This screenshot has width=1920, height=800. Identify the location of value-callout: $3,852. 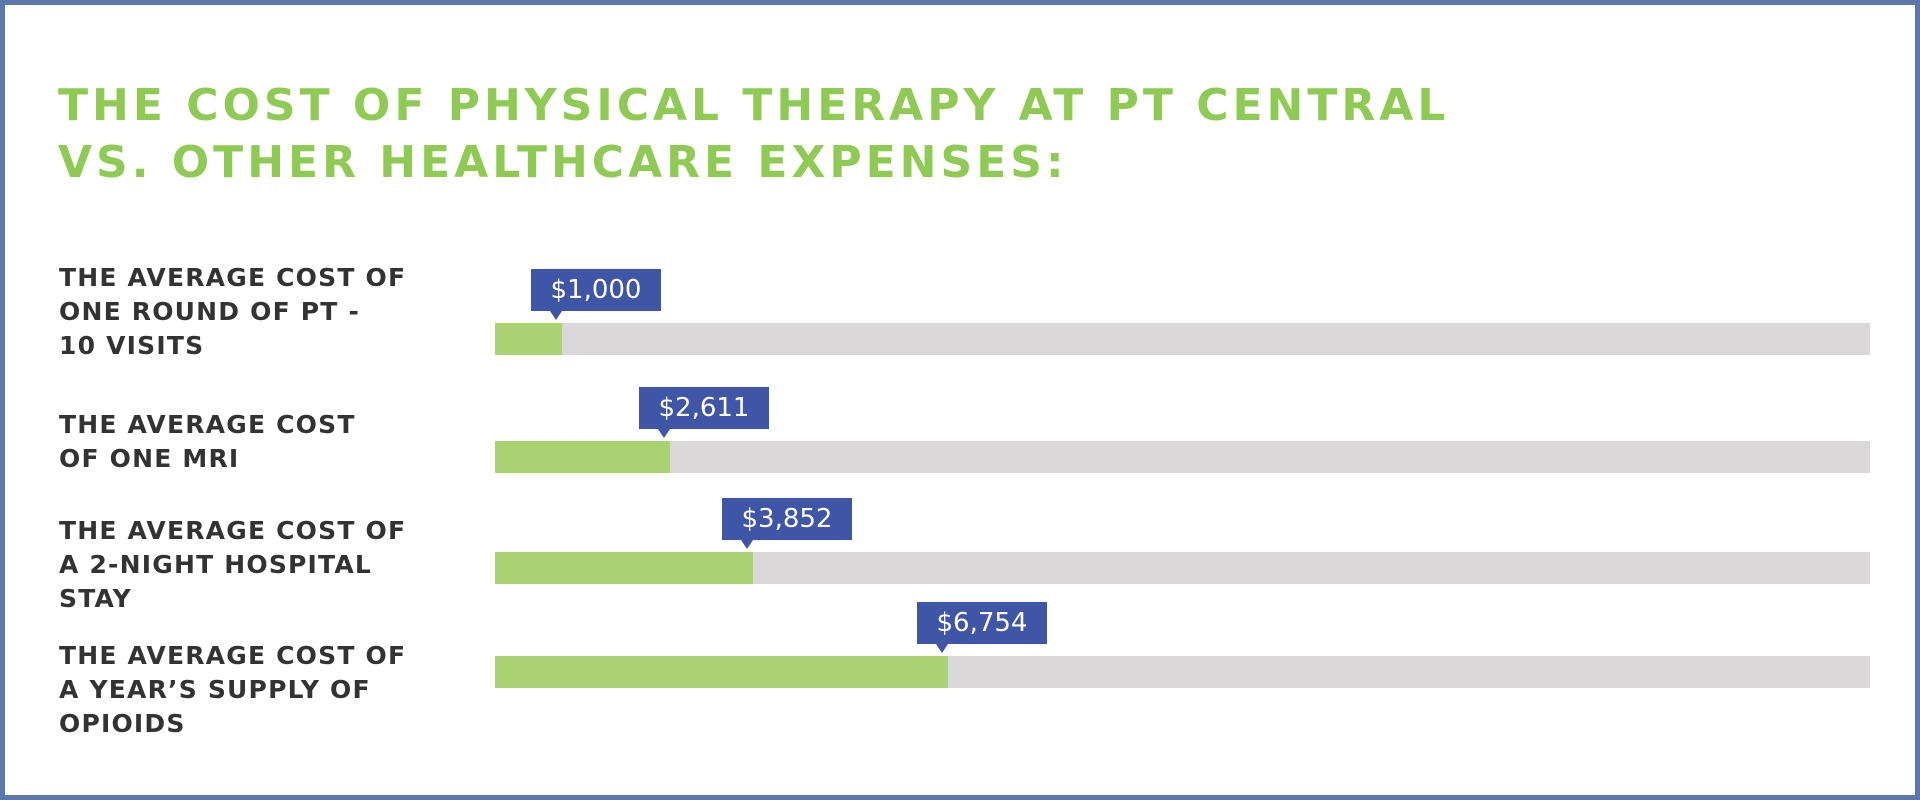
(787, 523).